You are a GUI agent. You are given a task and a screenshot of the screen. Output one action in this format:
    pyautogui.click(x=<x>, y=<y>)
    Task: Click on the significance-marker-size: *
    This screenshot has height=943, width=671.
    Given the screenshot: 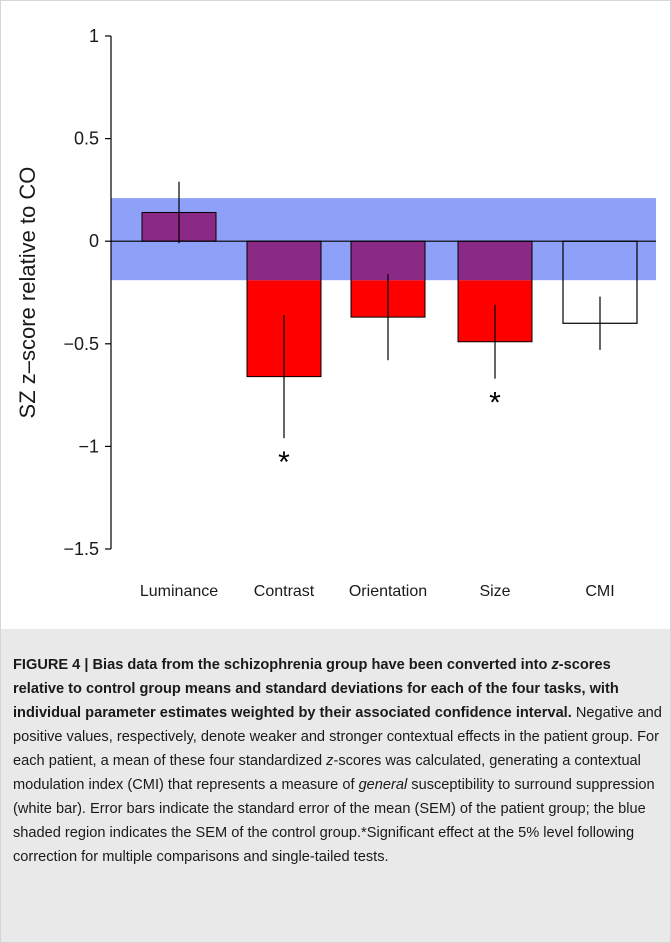 What is the action you would take?
    pyautogui.click(x=495, y=403)
    